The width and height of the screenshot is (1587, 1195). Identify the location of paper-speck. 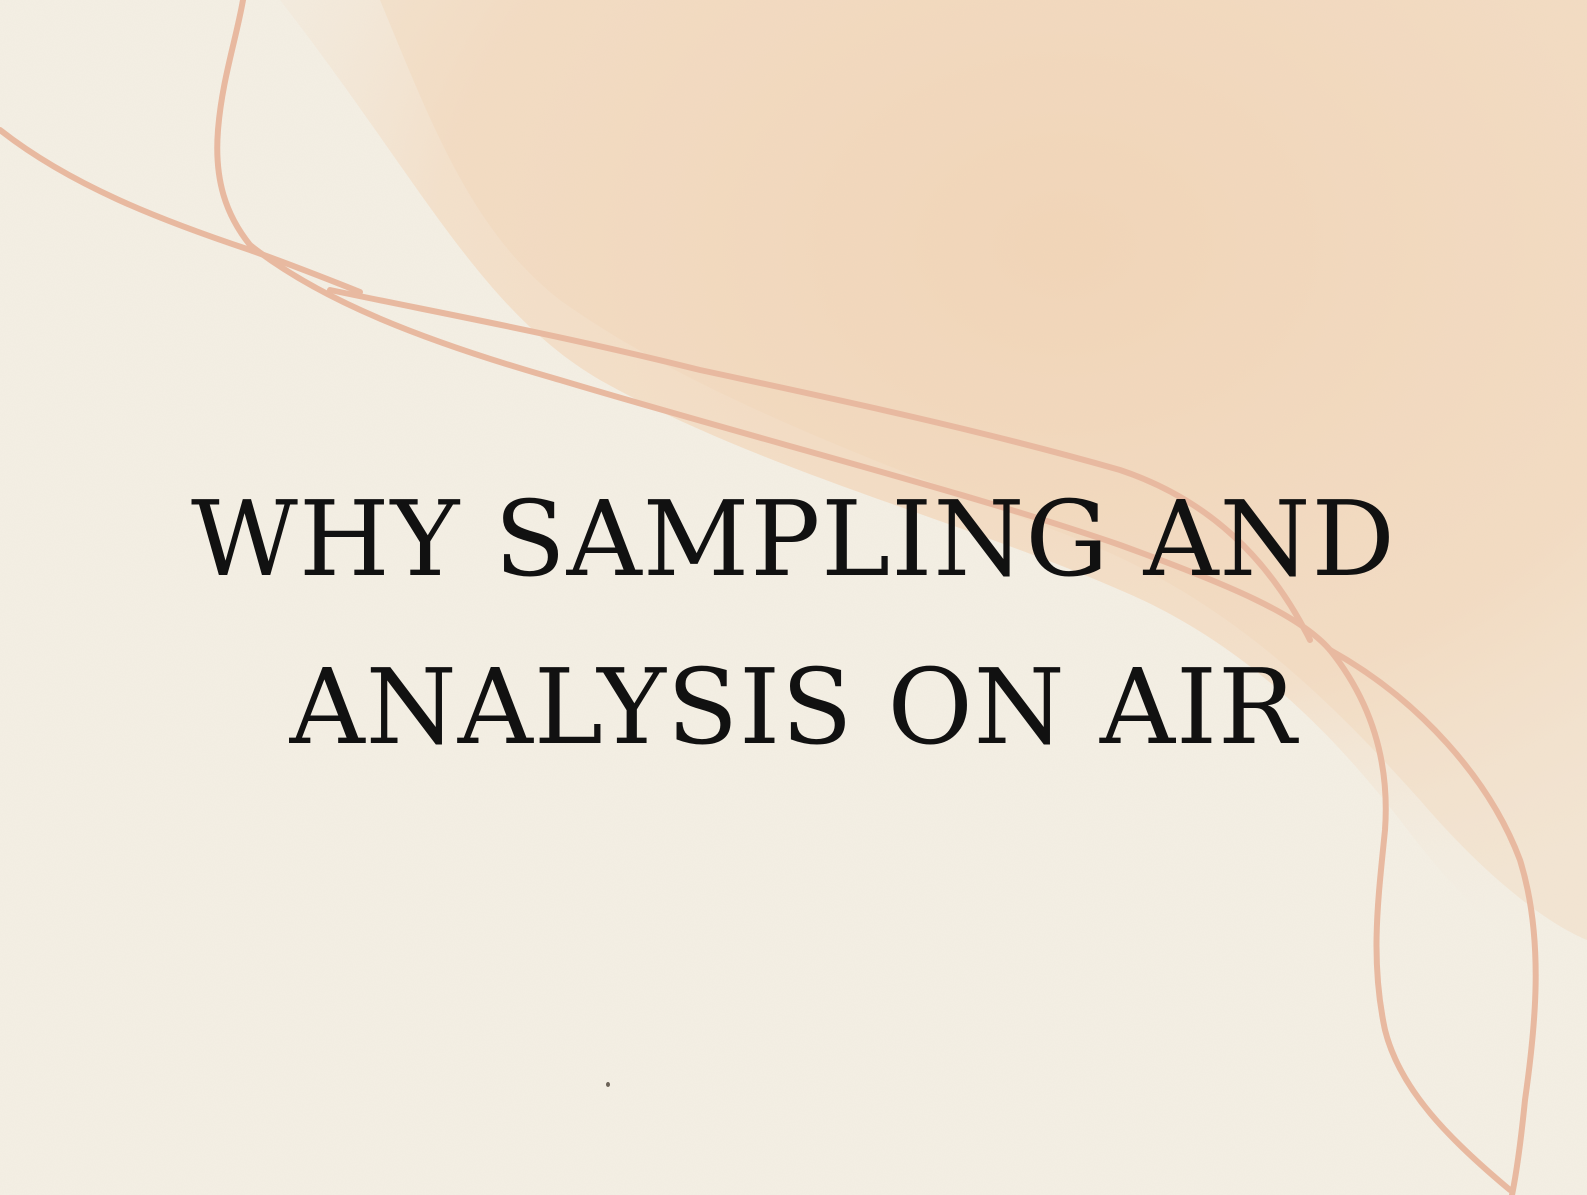
(608, 1084).